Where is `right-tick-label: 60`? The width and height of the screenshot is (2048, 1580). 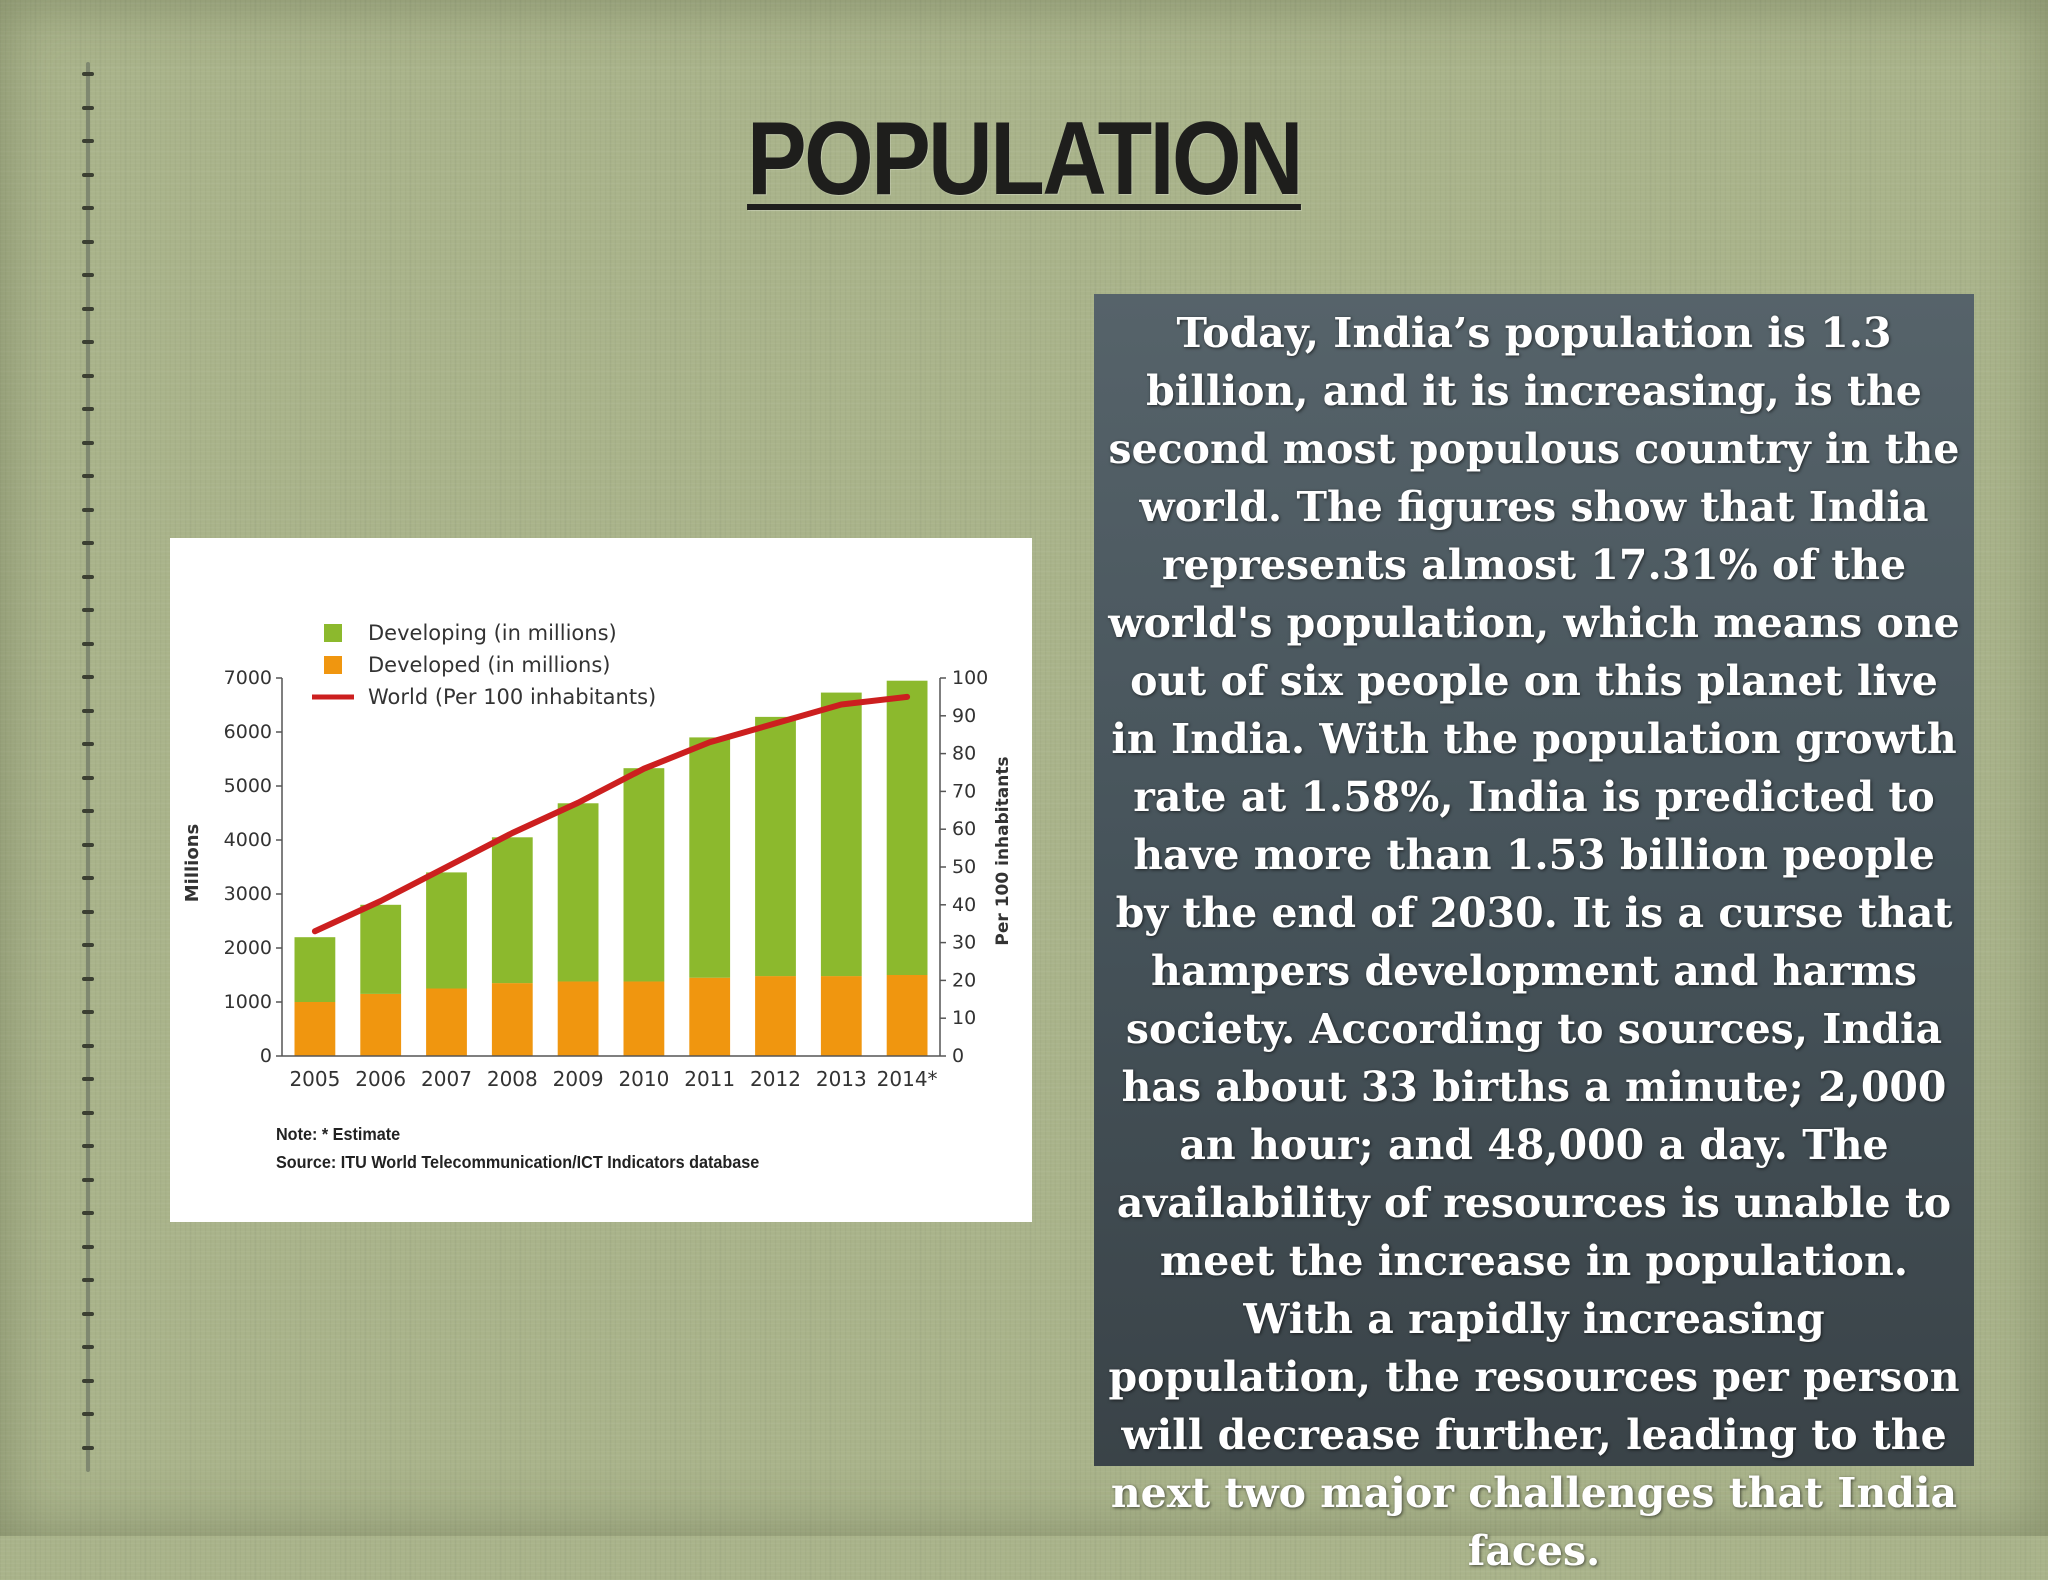
right-tick-label: 60 is located at coordinates (964, 829).